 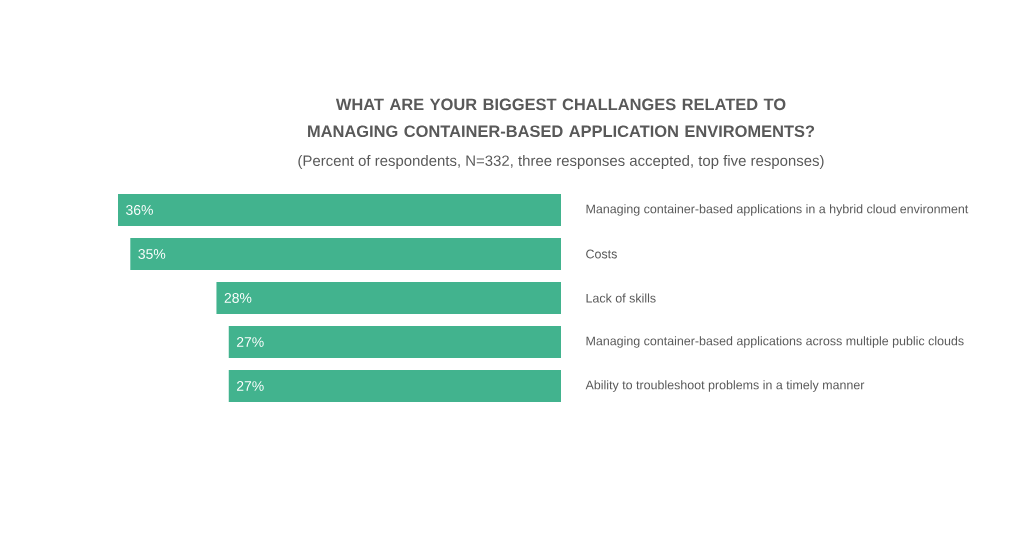 What do you see at coordinates (561, 118) in the screenshot?
I see `chart-title: WHAT ARE YOUR BIGGEST CHALLANGES RELATED TO MANAGING CONTAINER-BASED APPLICATION ENVIROMENTS?` at bounding box center [561, 118].